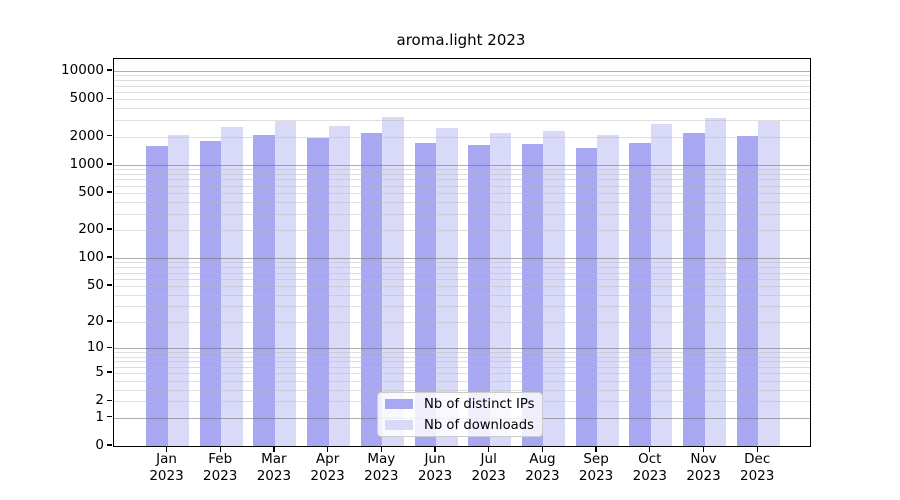 Image resolution: width=900 pixels, height=500 pixels. Describe the element at coordinates (461, 40) in the screenshot. I see `chart-title: aroma.light 2023` at that location.